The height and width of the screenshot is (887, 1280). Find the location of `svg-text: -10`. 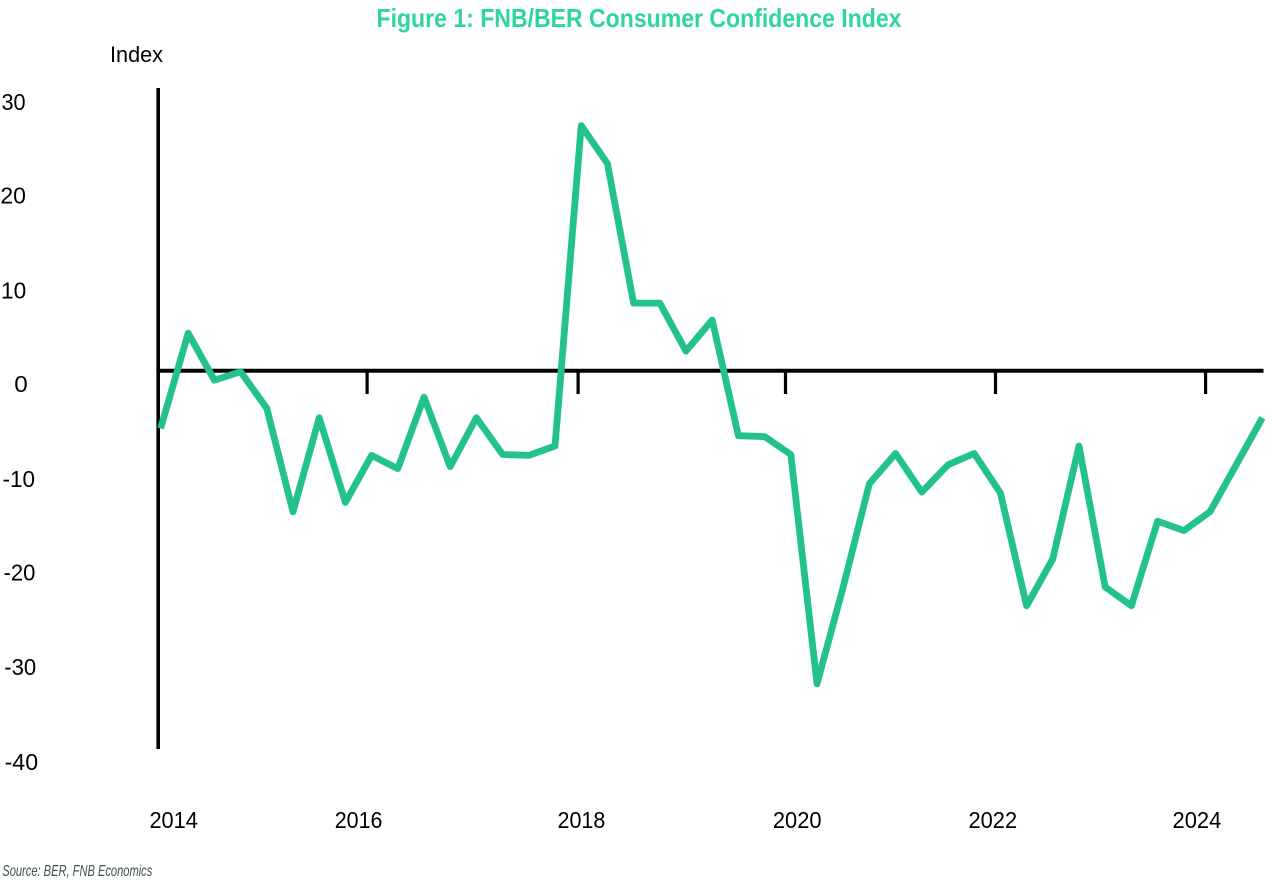

svg-text: -10 is located at coordinates (19, 479).